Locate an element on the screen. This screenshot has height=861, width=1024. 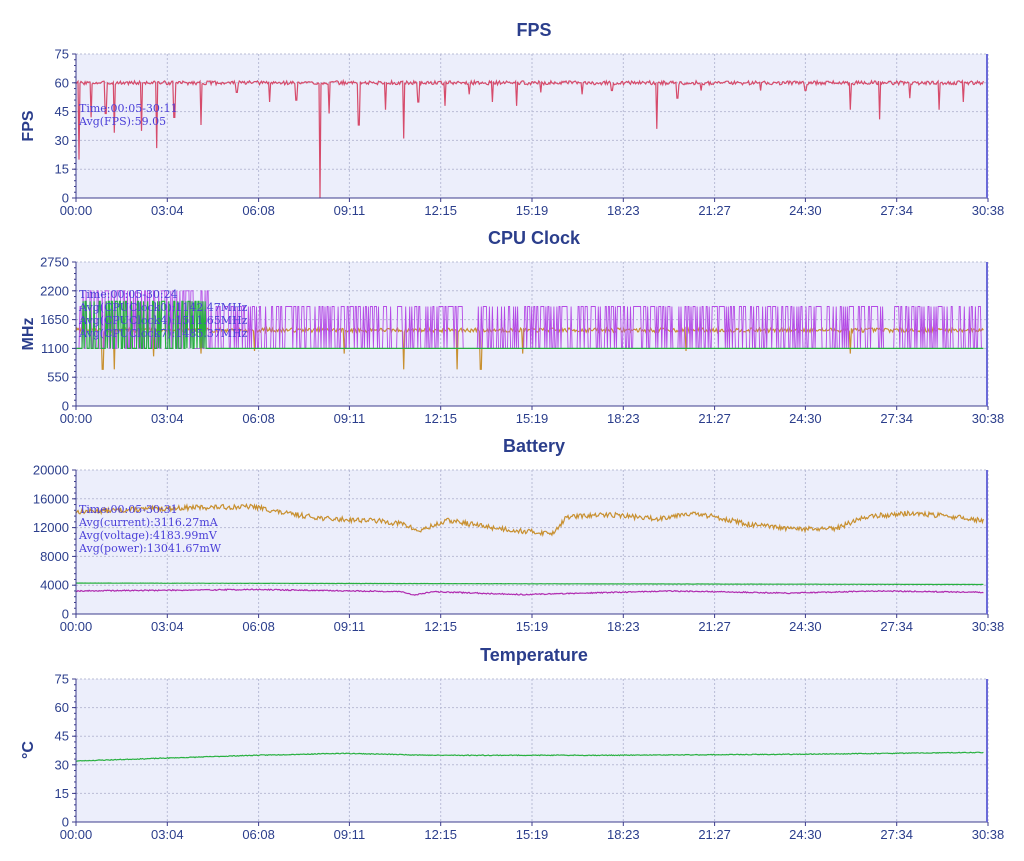
y-tick-label: 1650 is located at coordinates (54, 319).